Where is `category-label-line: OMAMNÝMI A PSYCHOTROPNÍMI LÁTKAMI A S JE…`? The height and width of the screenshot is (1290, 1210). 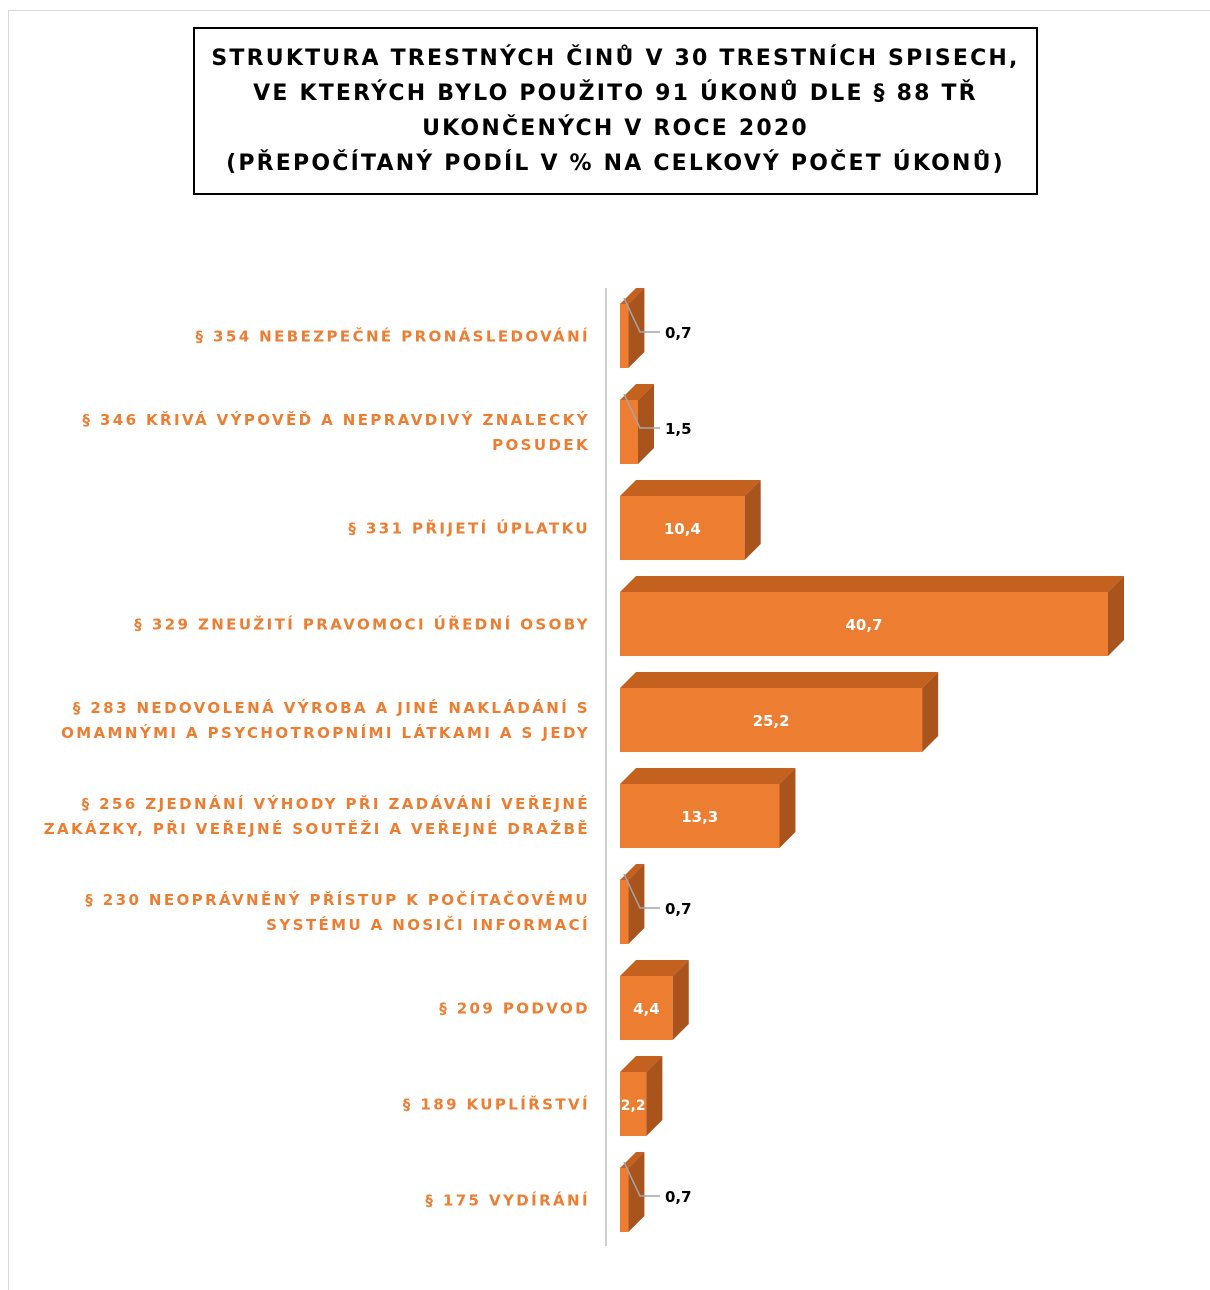
category-label-line: OMAMNÝMI A PSYCHOTROPNÍMI LÁTKAMI A S JE… is located at coordinates (325, 733).